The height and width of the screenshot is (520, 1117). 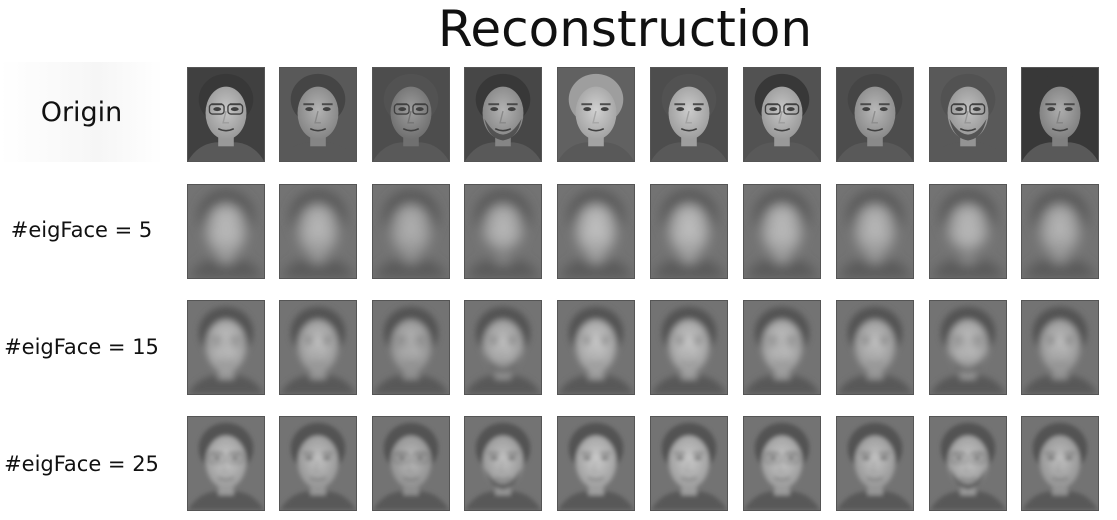 I want to click on row-label-origin: Origin, so click(x=81, y=112).